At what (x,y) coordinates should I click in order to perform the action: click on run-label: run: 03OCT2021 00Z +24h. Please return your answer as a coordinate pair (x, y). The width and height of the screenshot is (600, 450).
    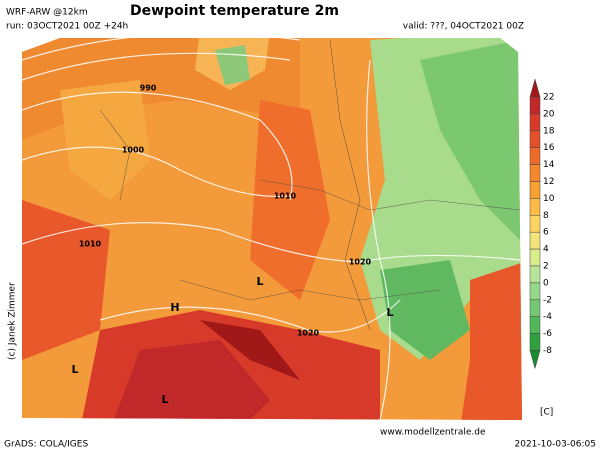
    Looking at the image, I should click on (67, 27).